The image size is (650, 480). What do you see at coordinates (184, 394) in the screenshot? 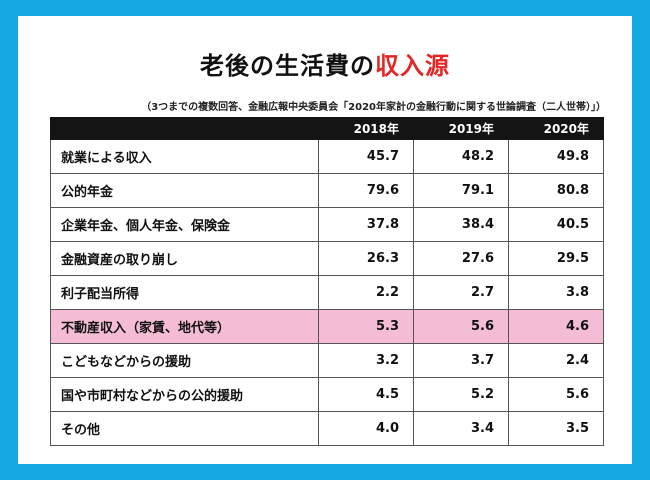
I see `row-label: 国や市町村などからの公的援助` at bounding box center [184, 394].